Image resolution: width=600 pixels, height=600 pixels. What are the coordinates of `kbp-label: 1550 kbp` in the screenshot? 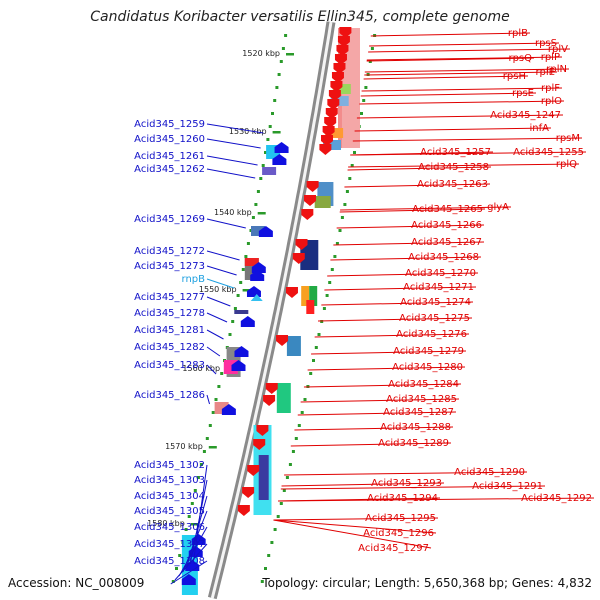 It's located at (218, 289).